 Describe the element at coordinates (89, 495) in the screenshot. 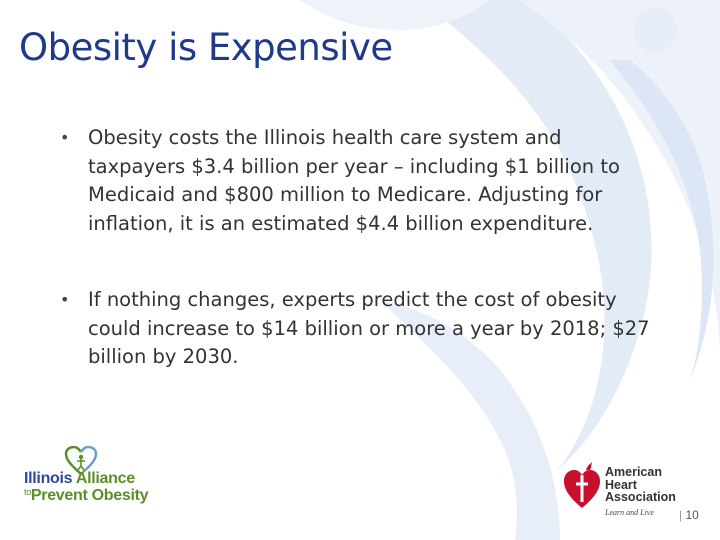

I see `prevent-obesity-words: Prevent Obesity` at that location.